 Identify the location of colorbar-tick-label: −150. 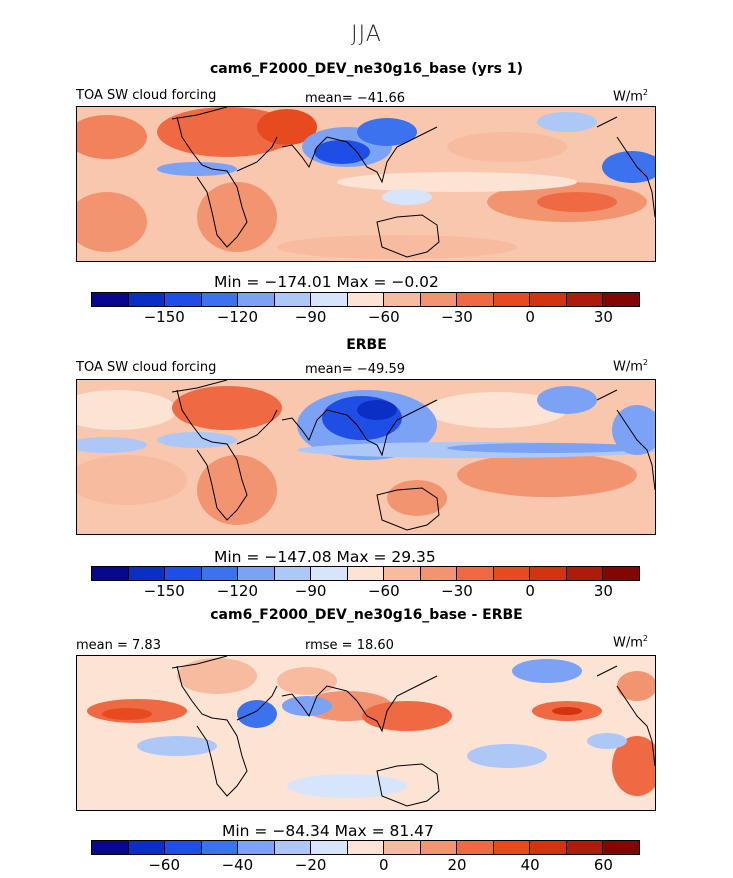
(164, 317).